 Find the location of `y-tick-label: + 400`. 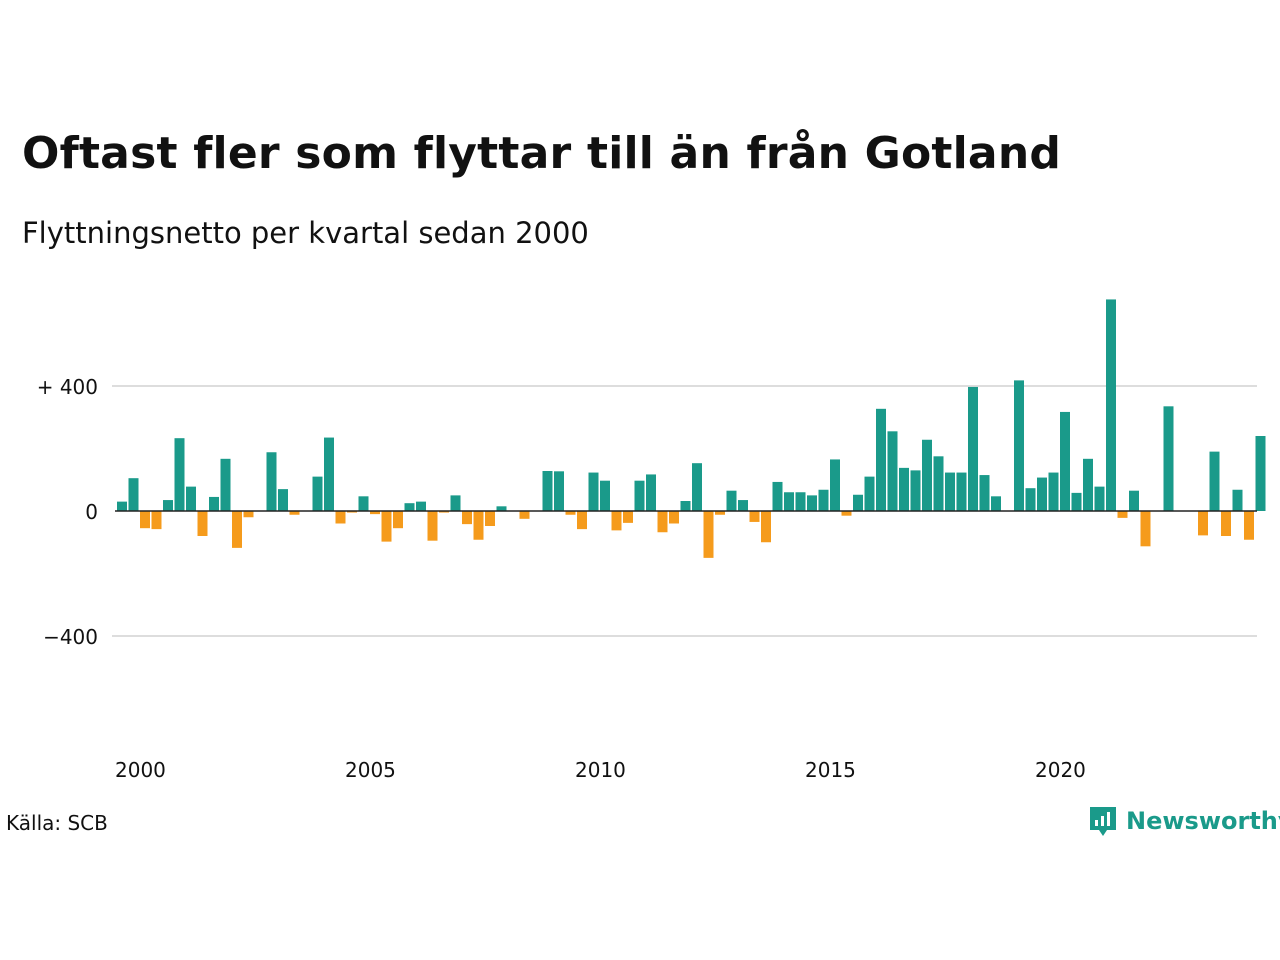

y-tick-label: + 400 is located at coordinates (67, 387).